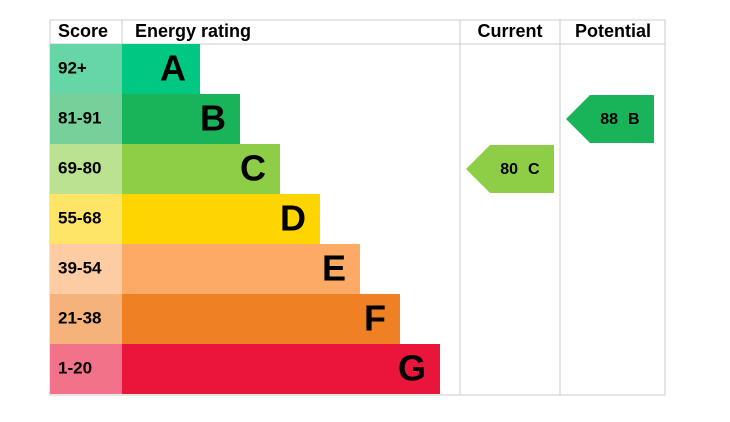  Describe the element at coordinates (334, 268) in the screenshot. I see `band-letter: E` at that location.